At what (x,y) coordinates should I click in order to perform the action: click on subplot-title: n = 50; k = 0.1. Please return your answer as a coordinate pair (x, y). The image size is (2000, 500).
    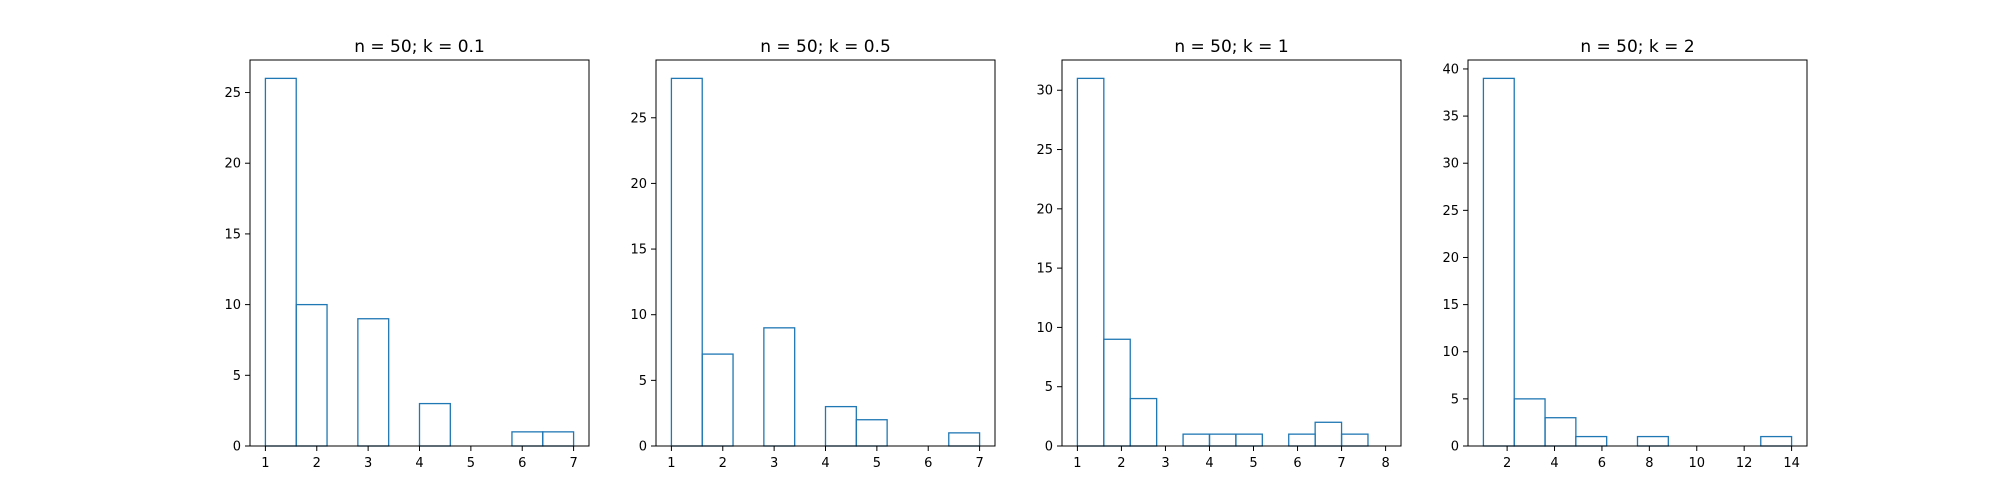
    Looking at the image, I should click on (419, 47).